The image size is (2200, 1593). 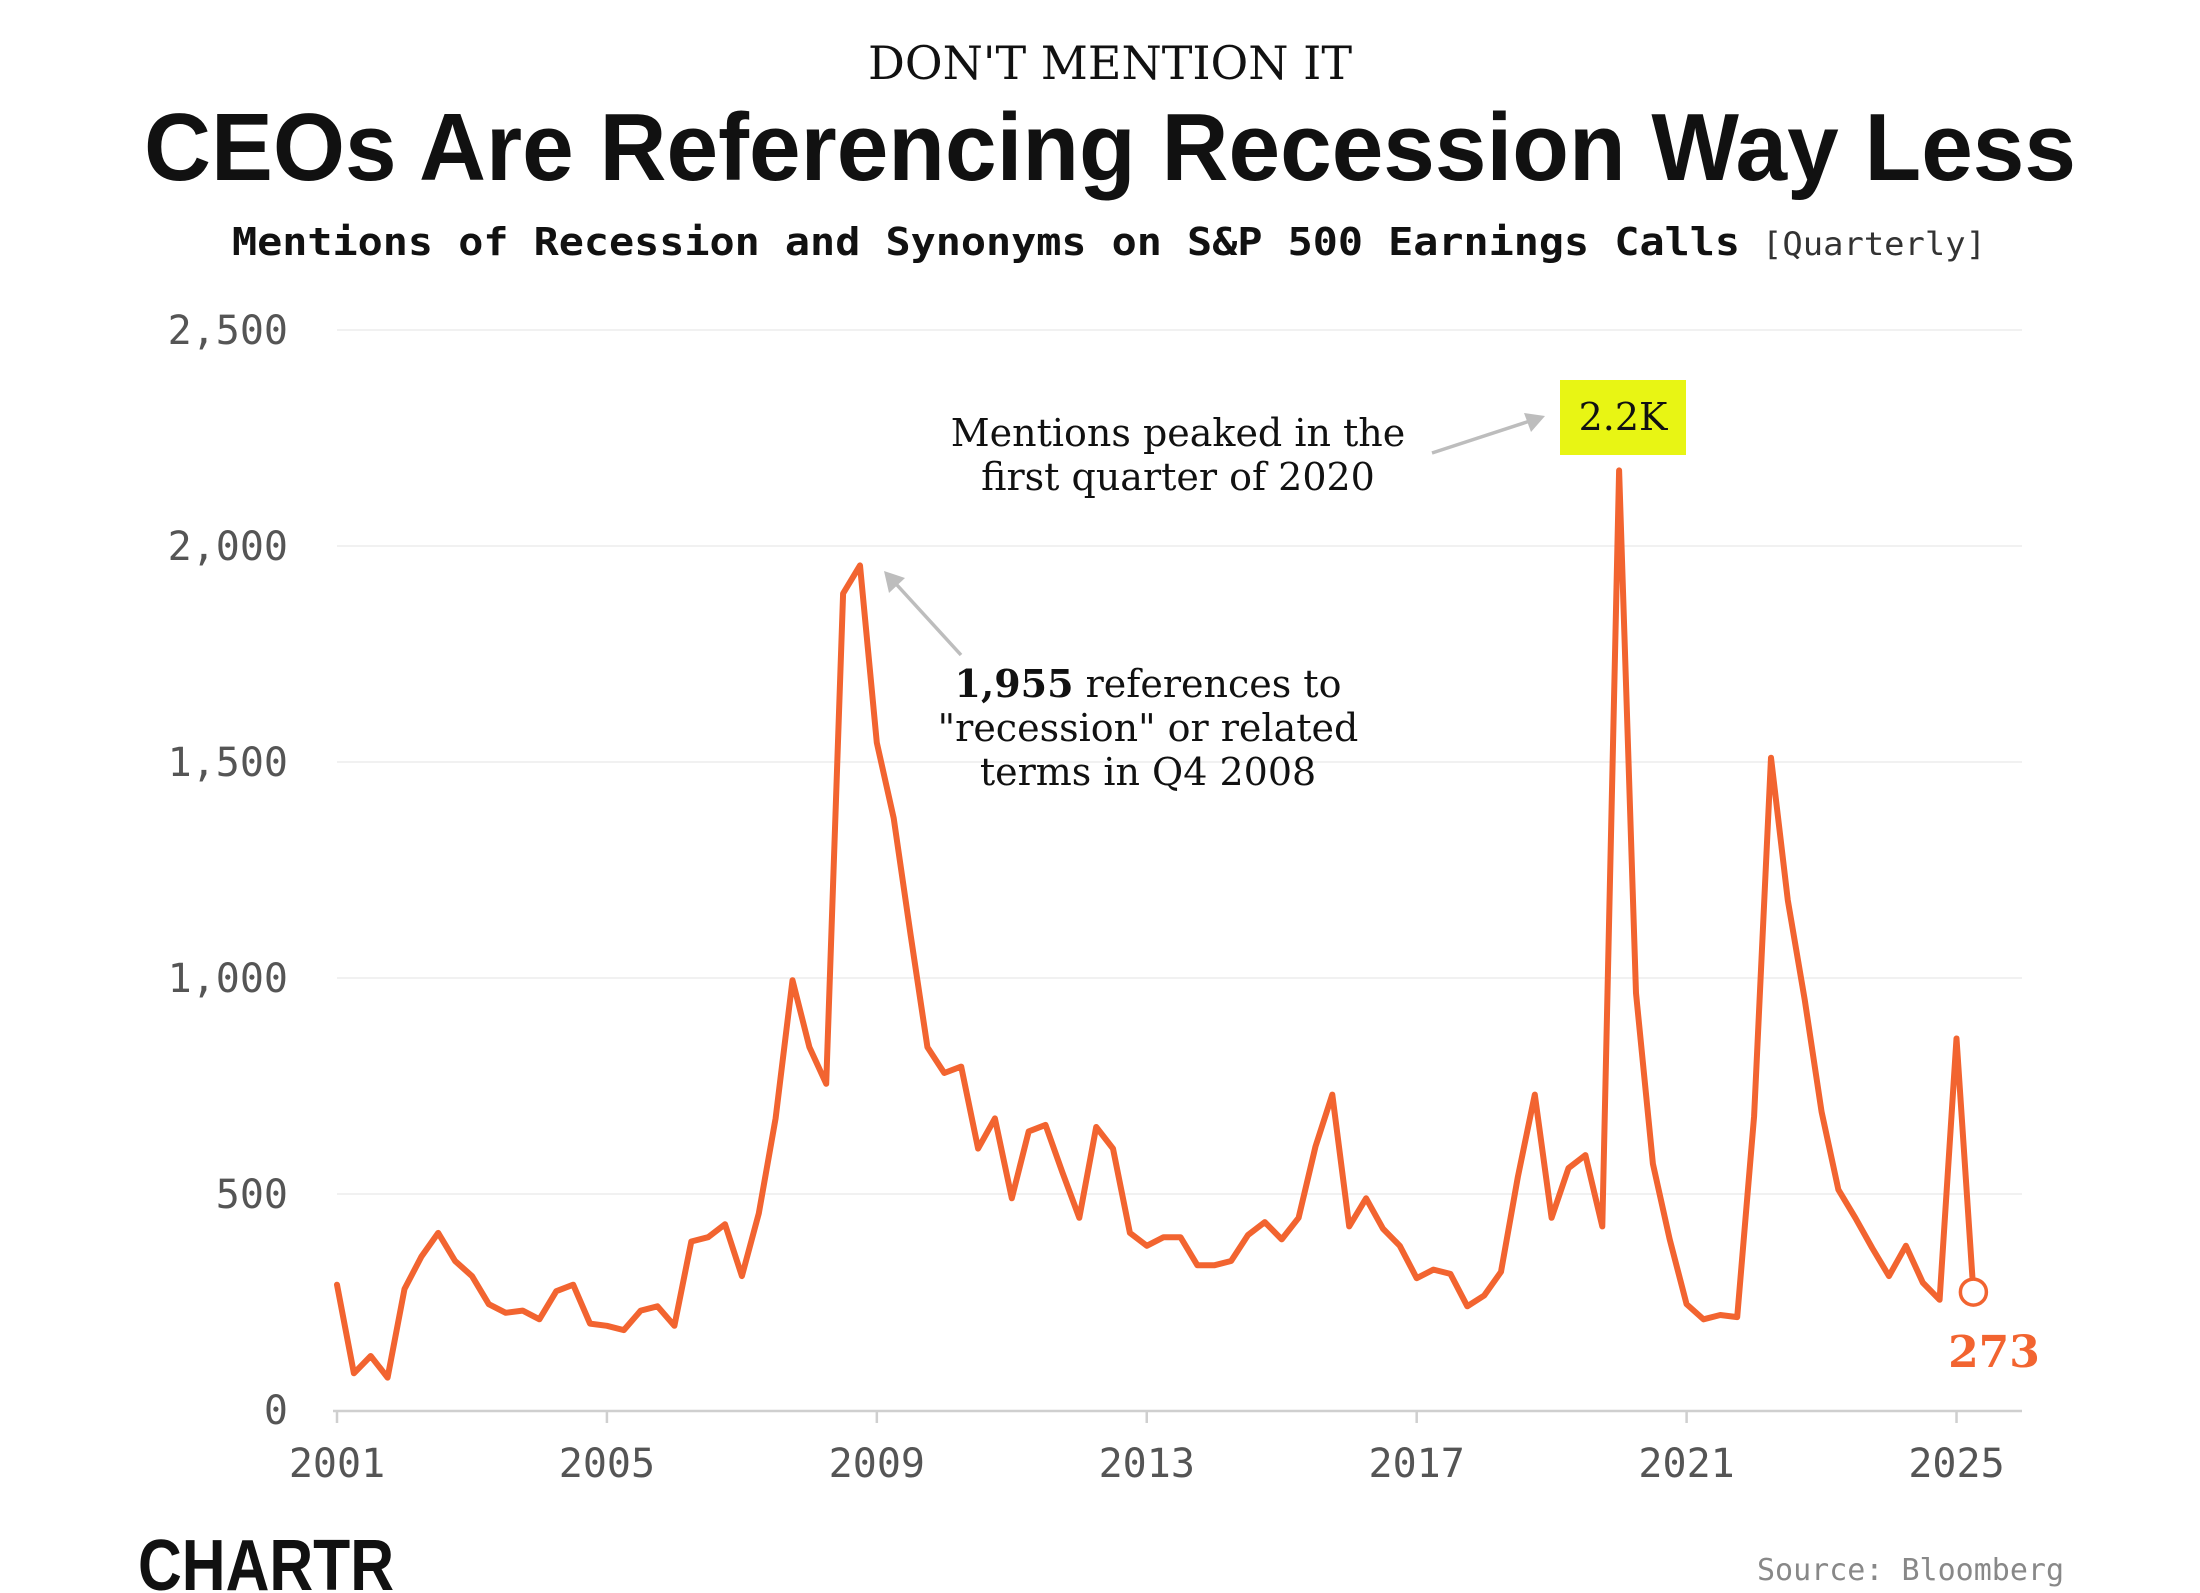 I want to click on x-tick-label: 2021, so click(x=1686, y=1464).